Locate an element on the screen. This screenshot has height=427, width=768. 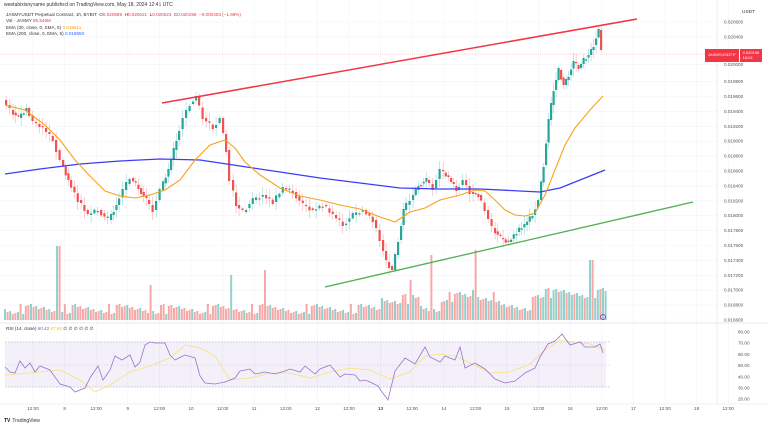
rsi-axis: 80.00 70.00 60.00 50.00 40.00 30.00 20.00 is located at coordinates (744, 366).